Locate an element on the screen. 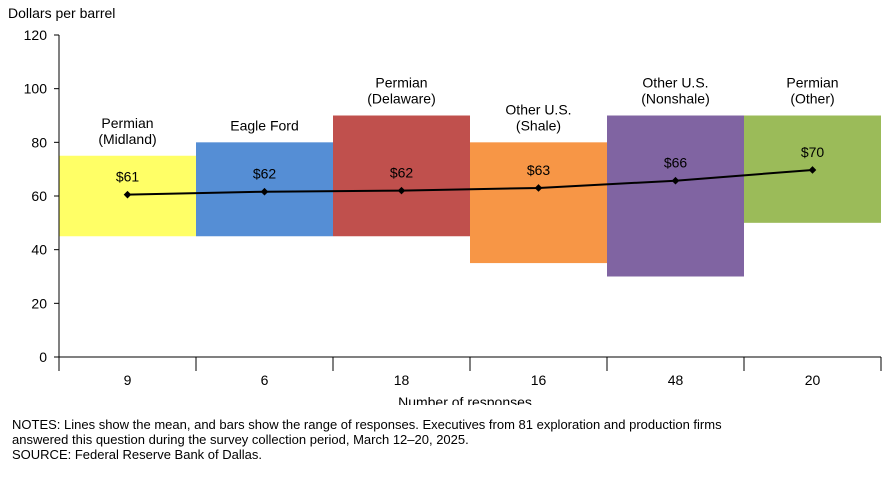  category-label: Eagle Ford is located at coordinates (264, 125).